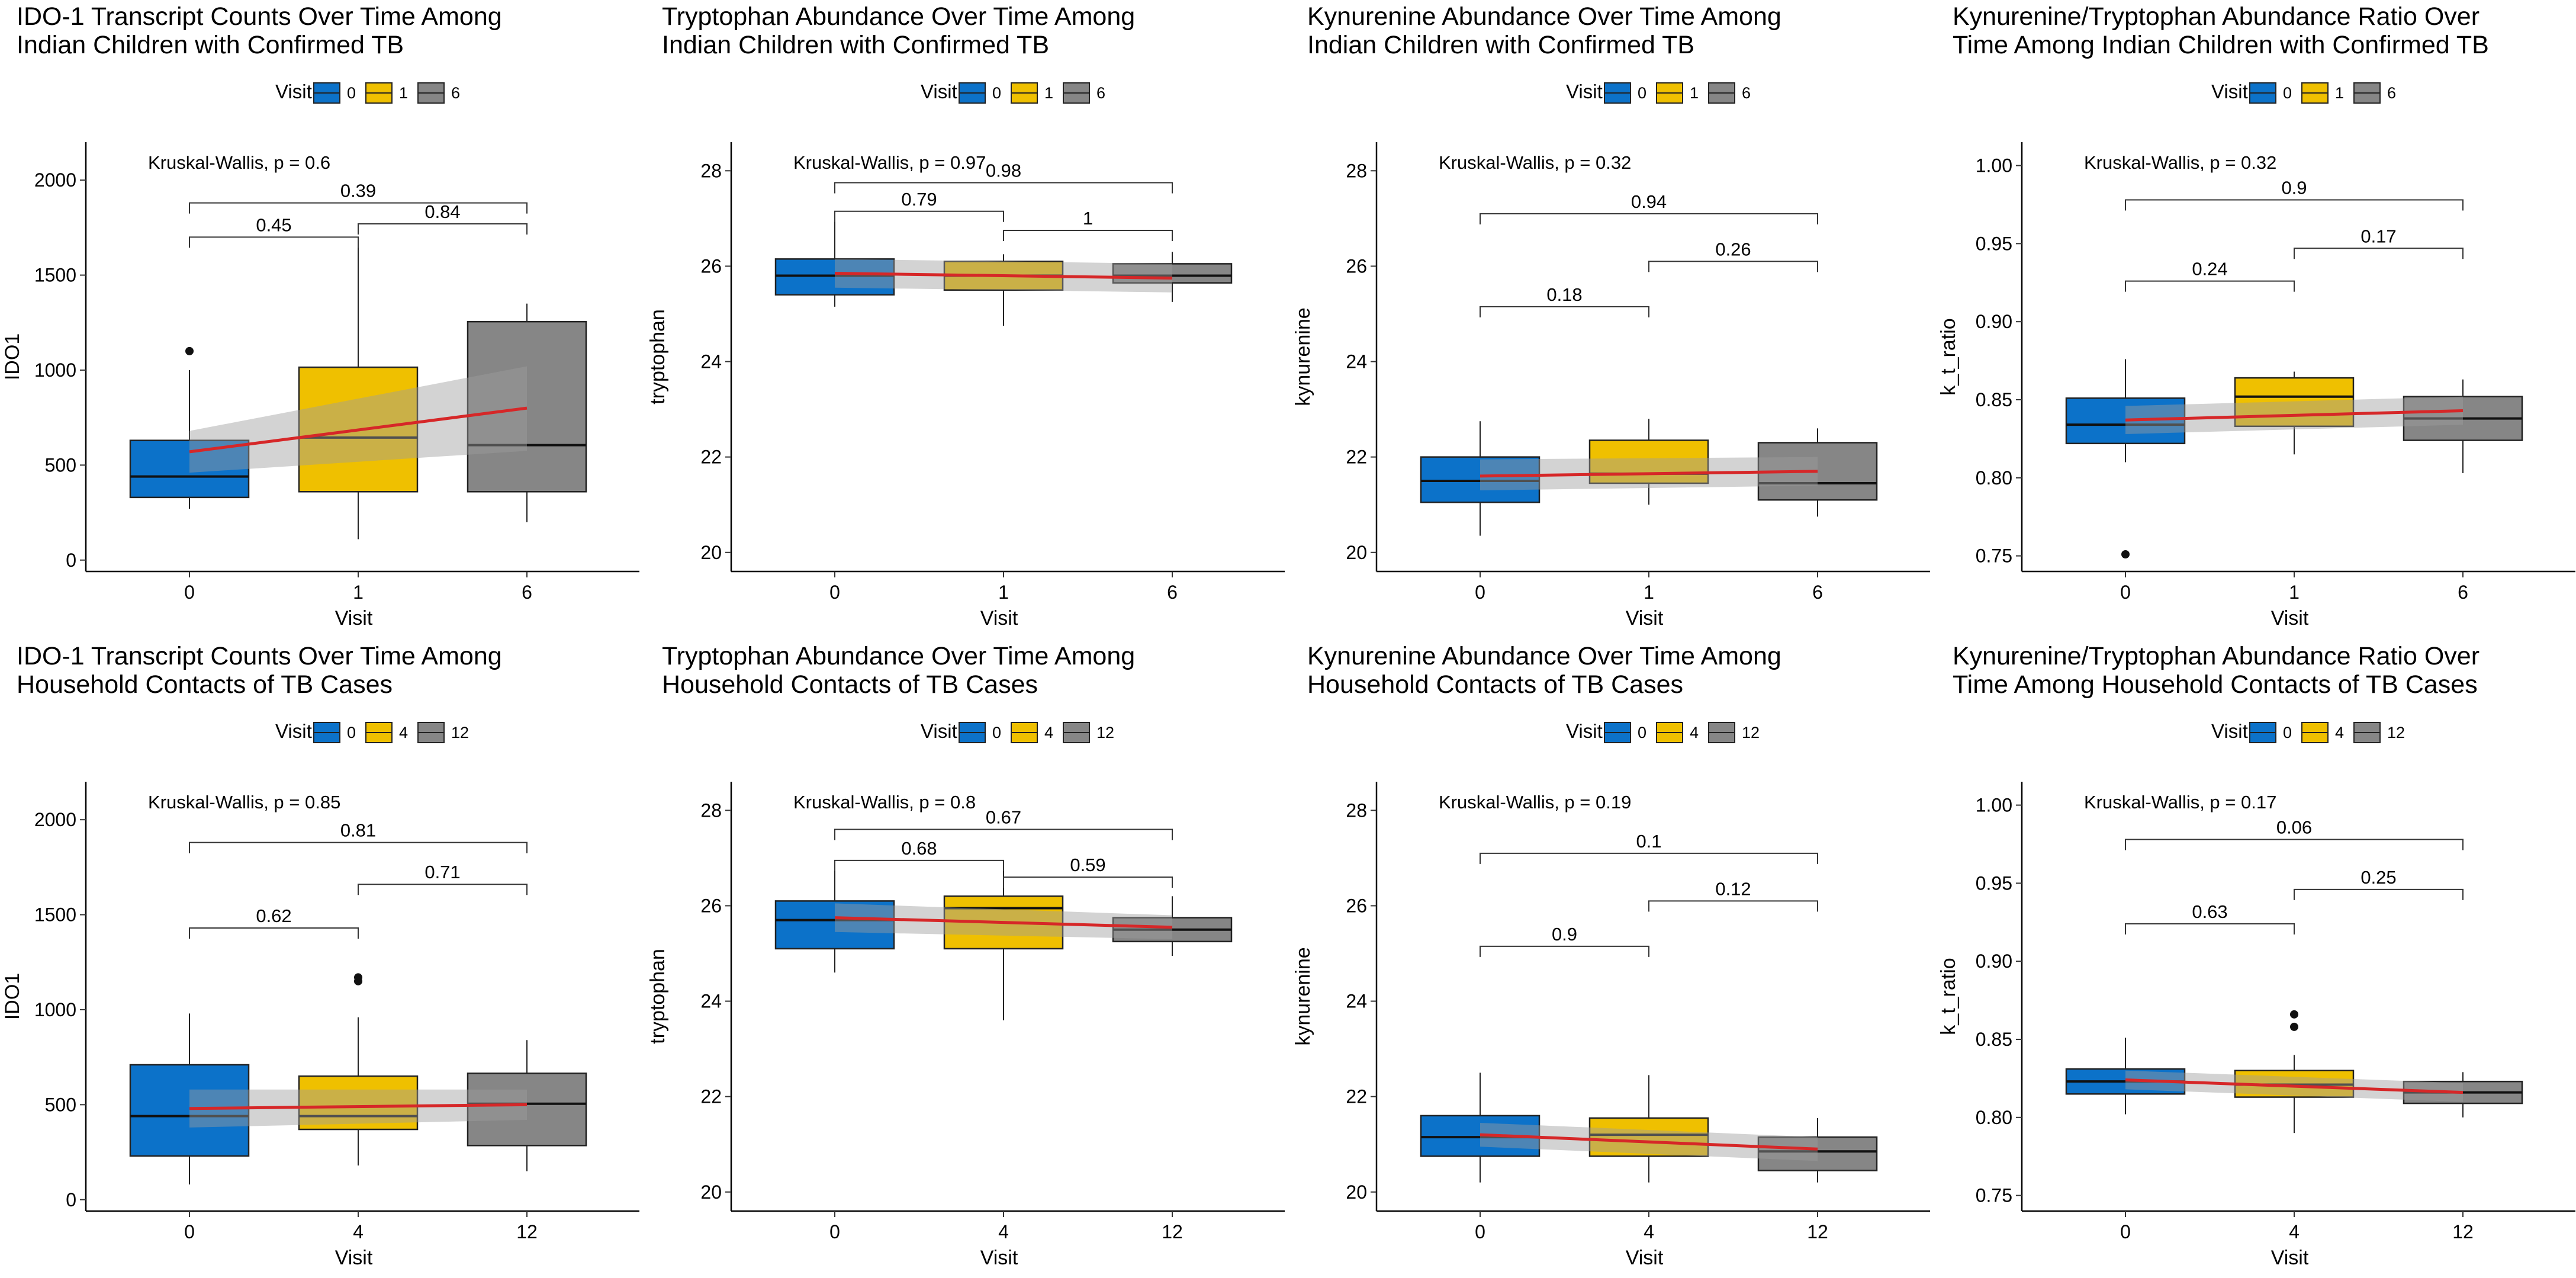 This screenshot has width=2576, height=1278. I want to click on comparison-bracket: 0.24, so click(2210, 275).